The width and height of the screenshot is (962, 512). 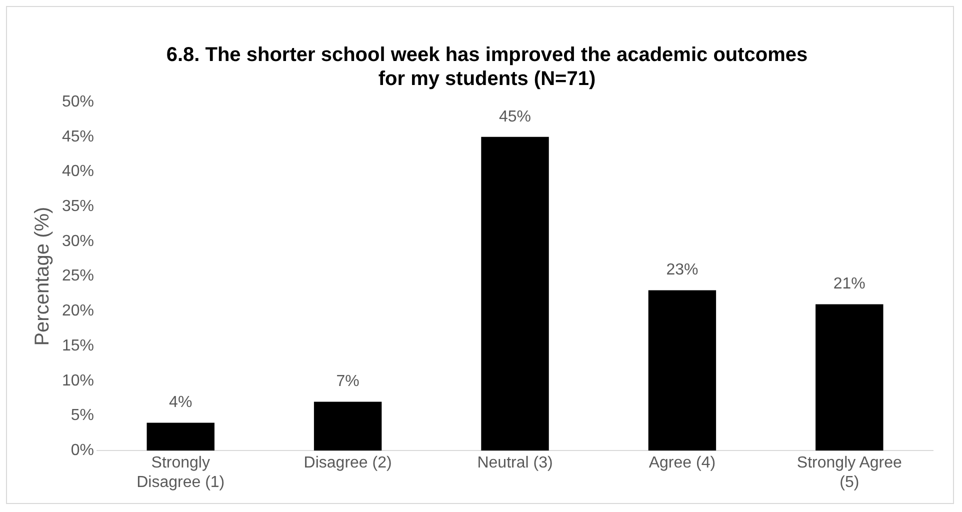 What do you see at coordinates (515, 117) in the screenshot?
I see `data-label: 45%` at bounding box center [515, 117].